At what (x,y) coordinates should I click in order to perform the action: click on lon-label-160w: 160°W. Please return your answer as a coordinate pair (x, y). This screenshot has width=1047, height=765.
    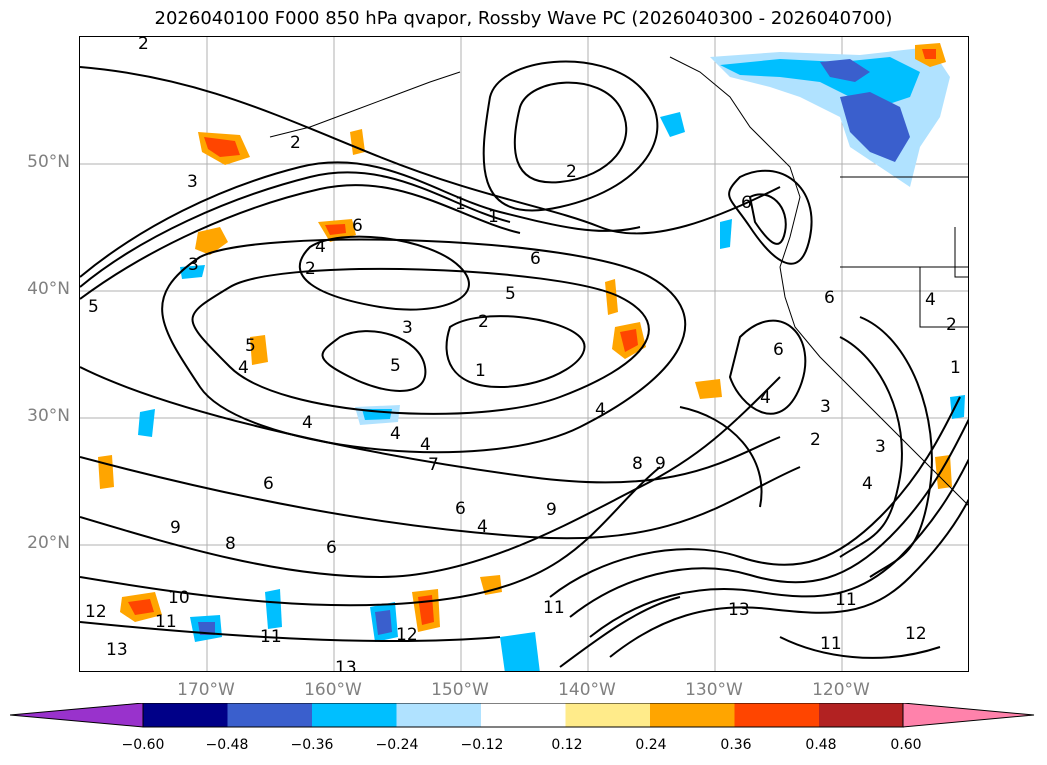
    Looking at the image, I should click on (333, 690).